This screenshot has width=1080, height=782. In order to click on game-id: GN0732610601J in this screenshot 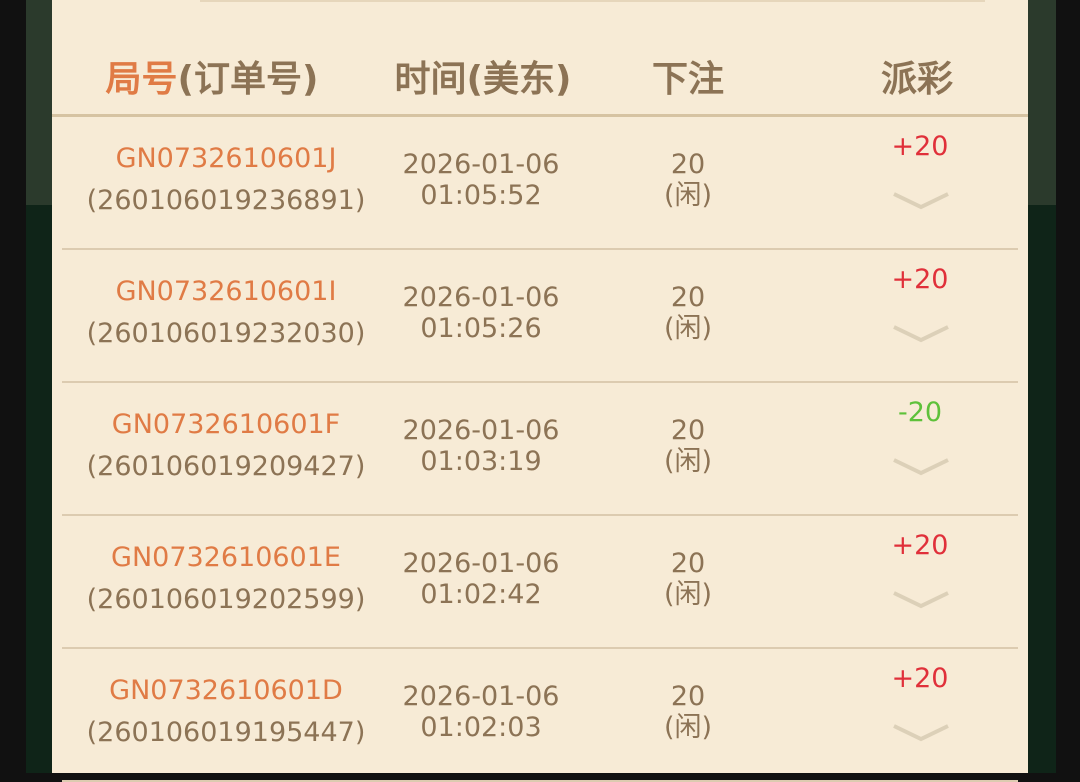, I will do `click(226, 158)`.